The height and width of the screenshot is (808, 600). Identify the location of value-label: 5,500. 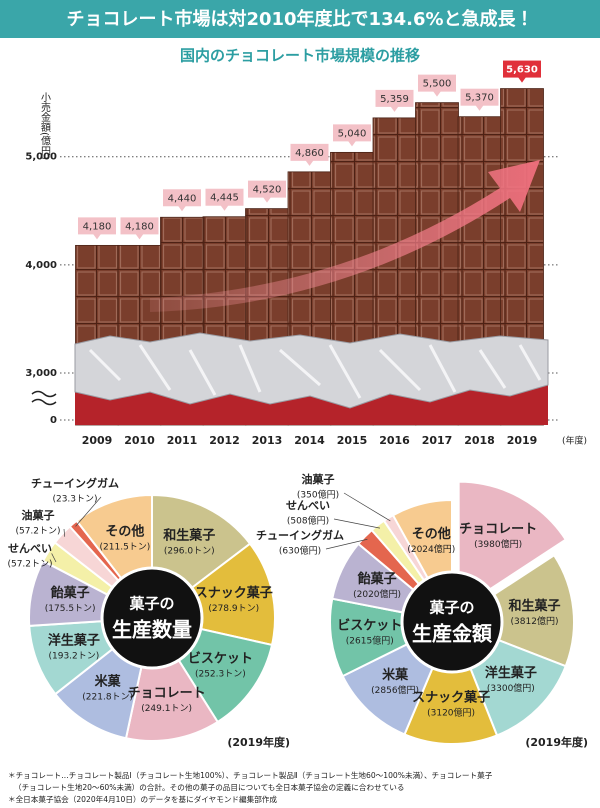
(437, 84).